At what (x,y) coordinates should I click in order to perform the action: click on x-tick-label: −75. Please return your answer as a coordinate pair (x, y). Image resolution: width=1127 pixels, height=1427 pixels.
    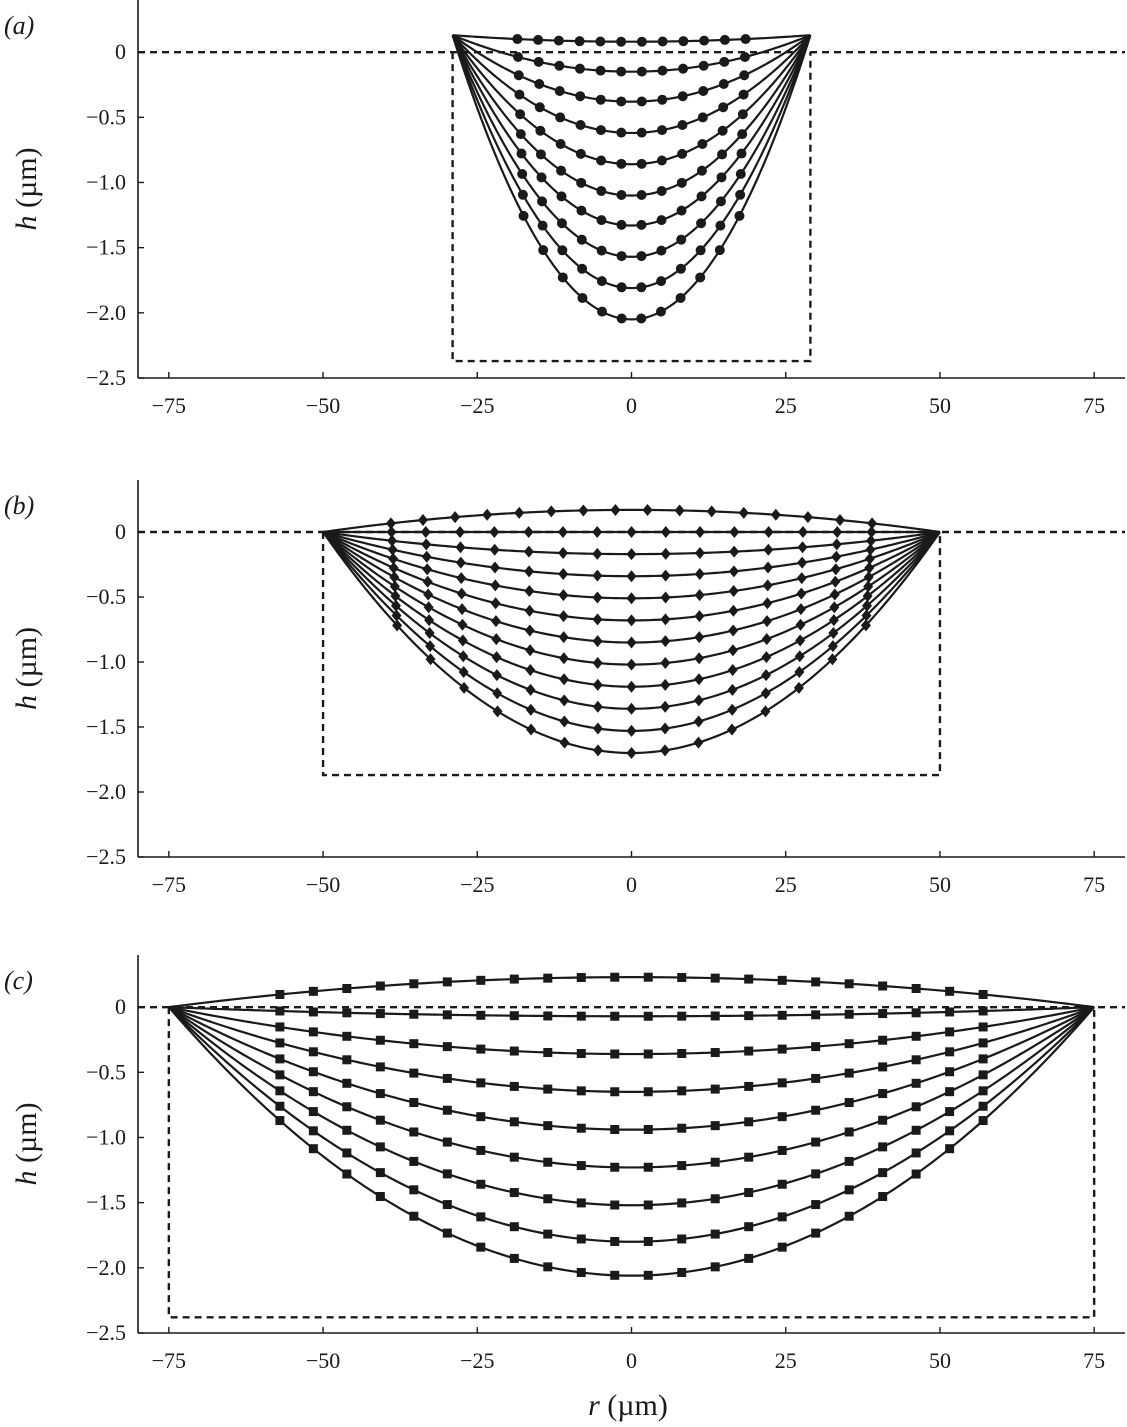
    Looking at the image, I should click on (169, 1360).